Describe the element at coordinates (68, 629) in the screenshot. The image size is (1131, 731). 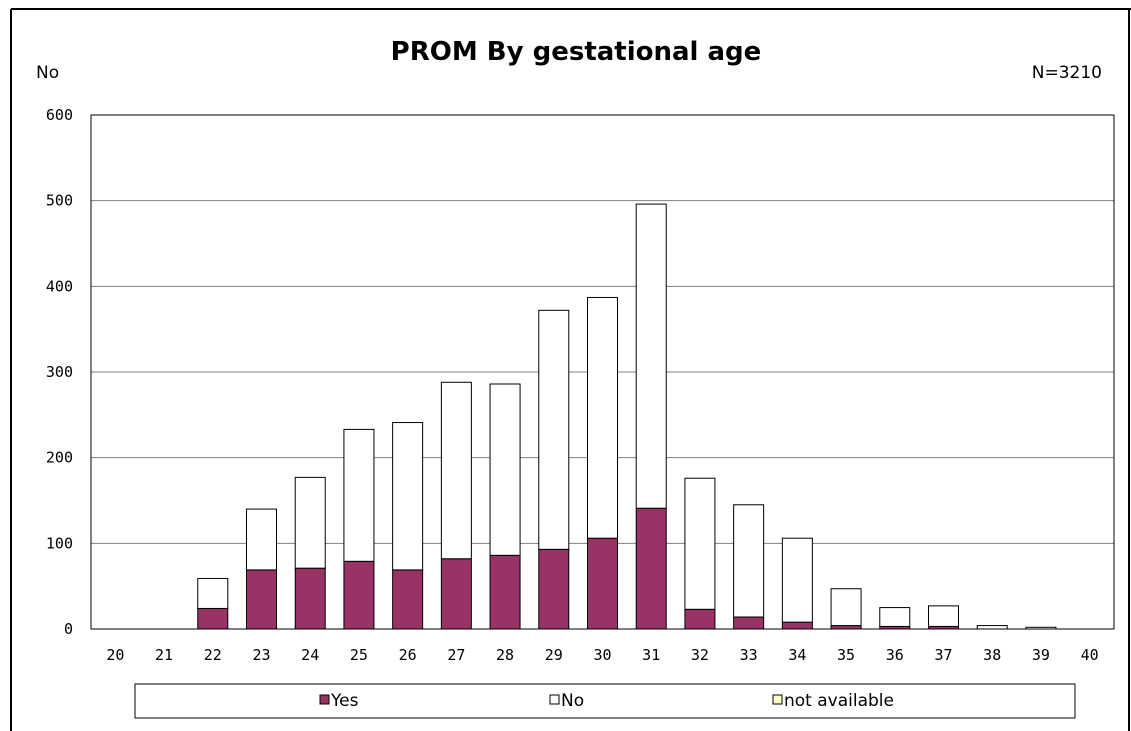
I see `y-tick-label-0: 0` at that location.